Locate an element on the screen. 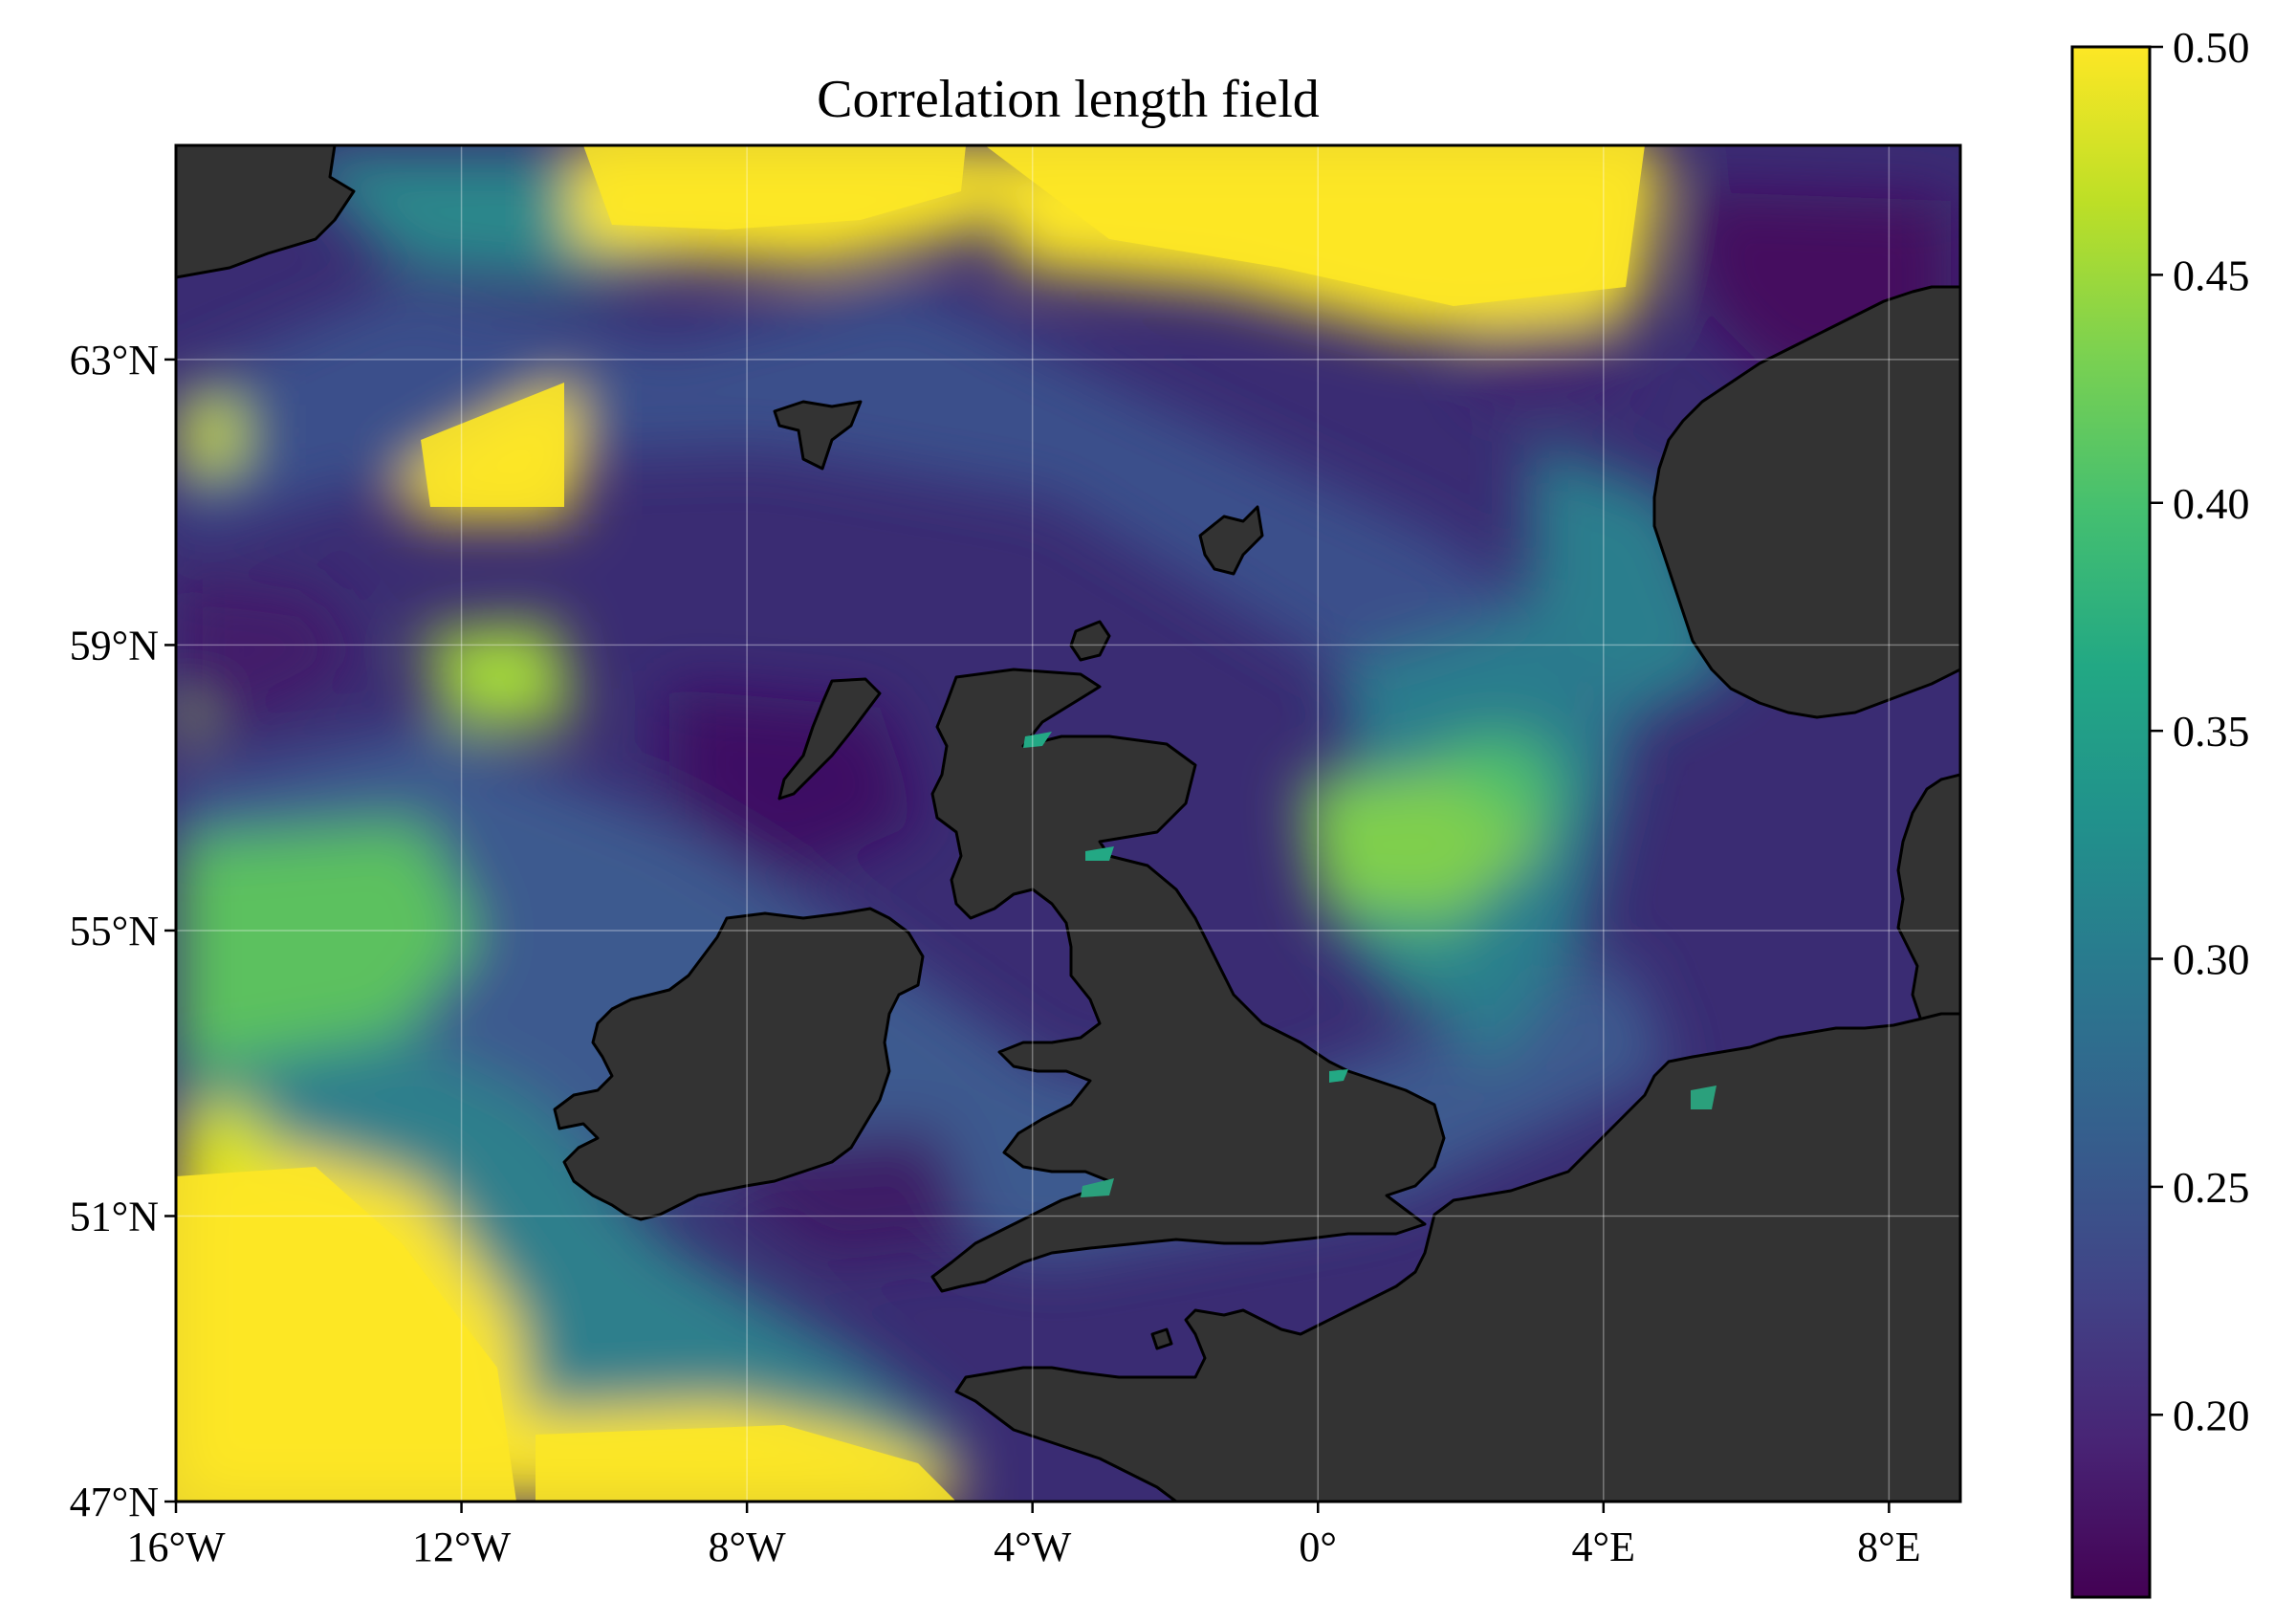 The image size is (2296, 1623). land-shetland is located at coordinates (1231, 540).